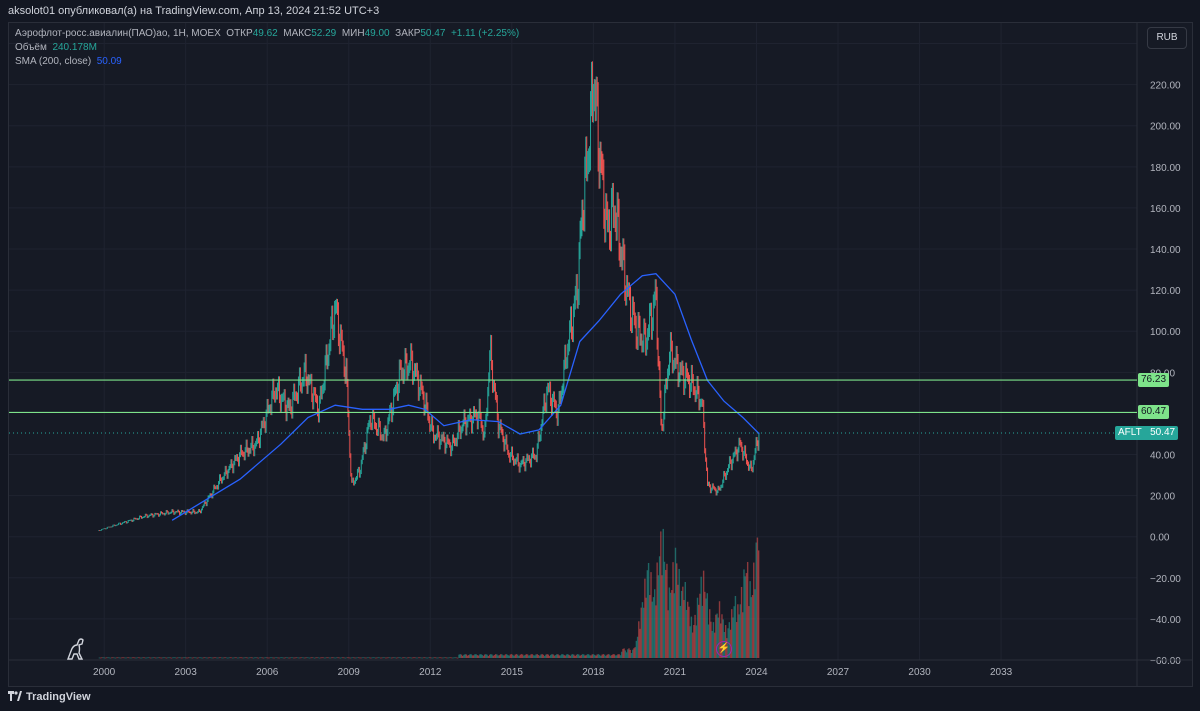 The image size is (1200, 711). Describe the element at coordinates (267, 48) in the screenshot. I see `volume-row: Объём 240.178M` at that location.